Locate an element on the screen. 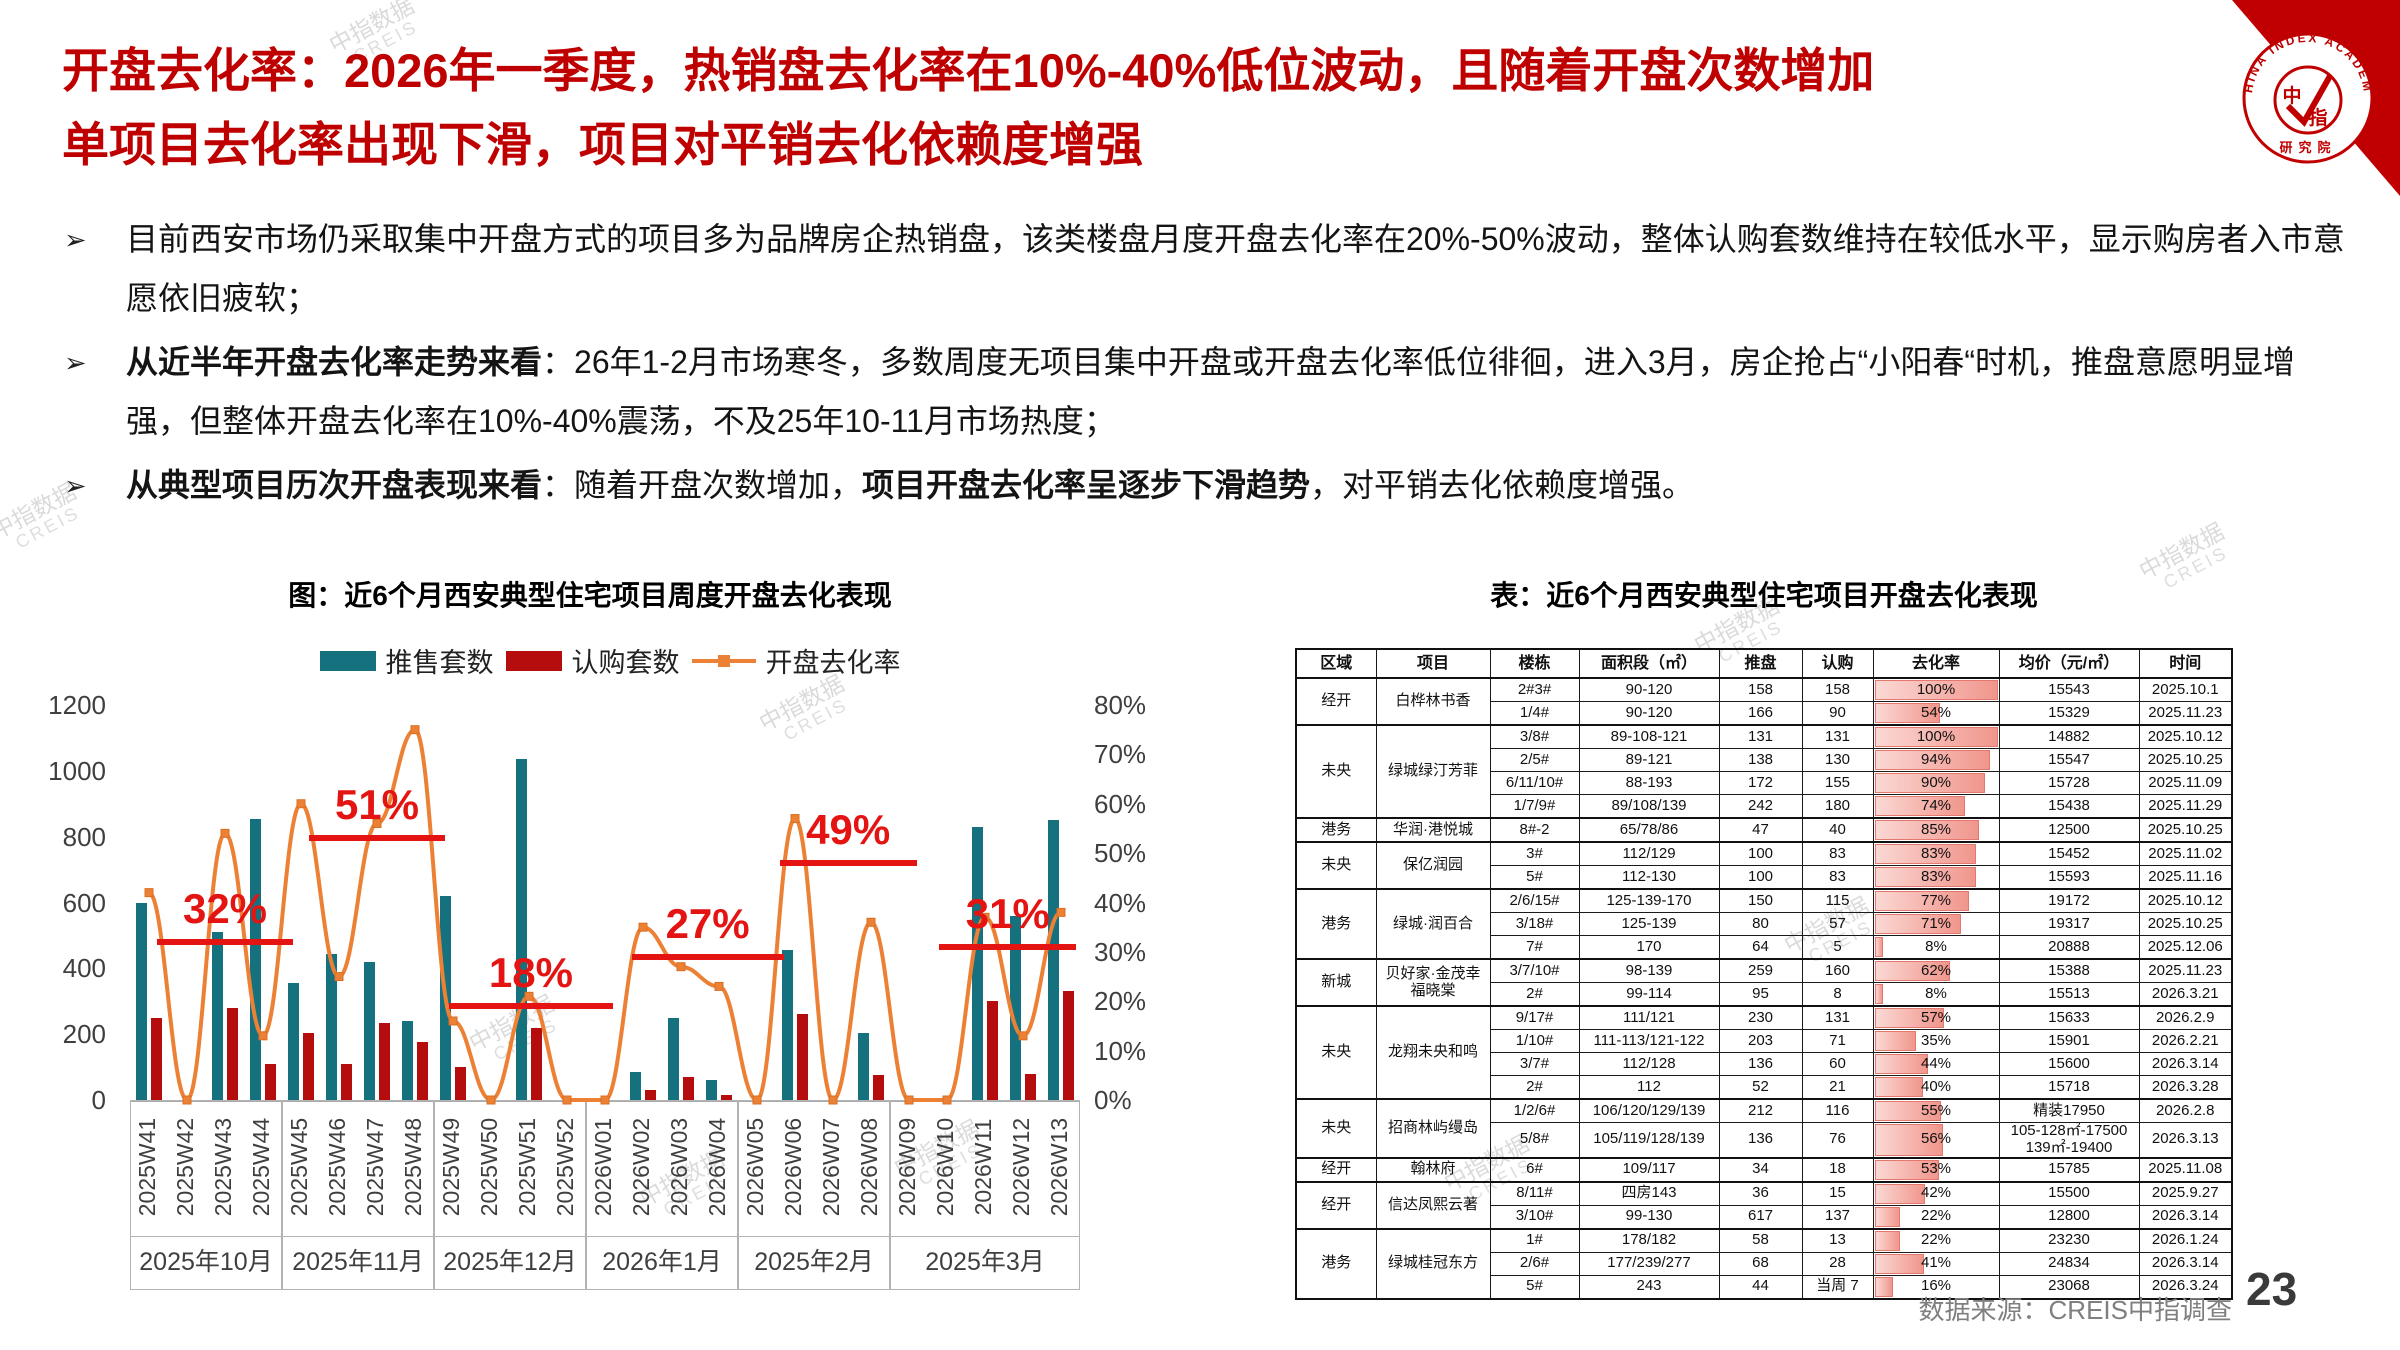 The width and height of the screenshot is (2400, 1350). subscribed-units-cell: 90 is located at coordinates (1837, 713).